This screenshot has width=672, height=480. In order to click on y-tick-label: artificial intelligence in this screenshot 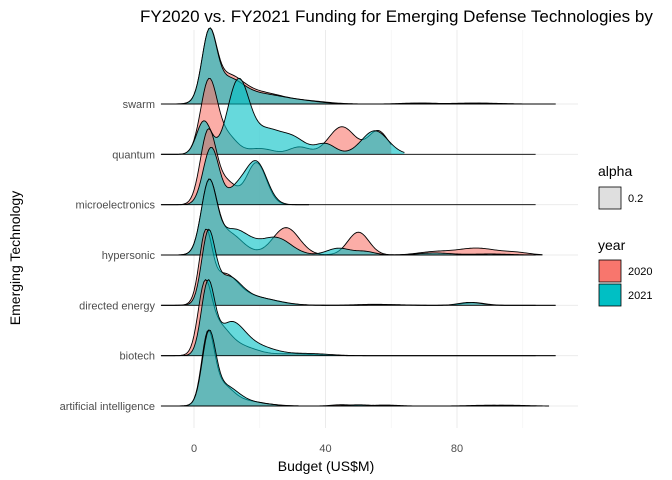, I will do `click(107, 407)`.